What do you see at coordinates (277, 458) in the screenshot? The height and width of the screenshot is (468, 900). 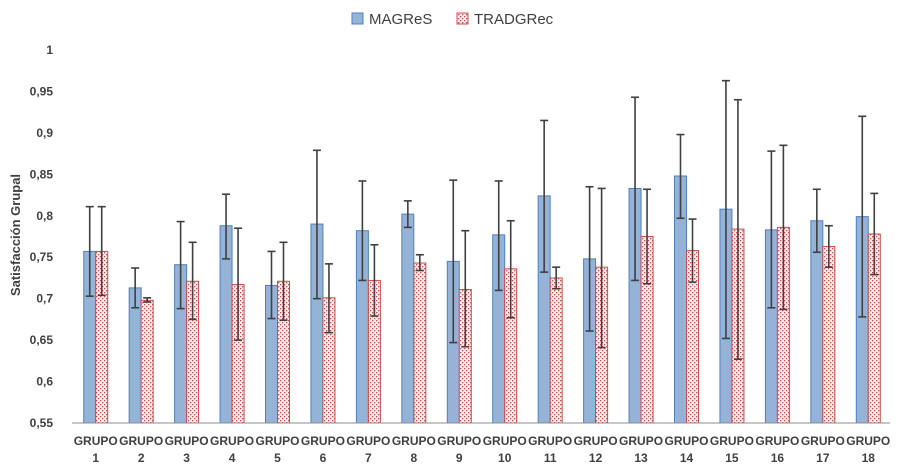 I see `x-tick-label-number: 5` at bounding box center [277, 458].